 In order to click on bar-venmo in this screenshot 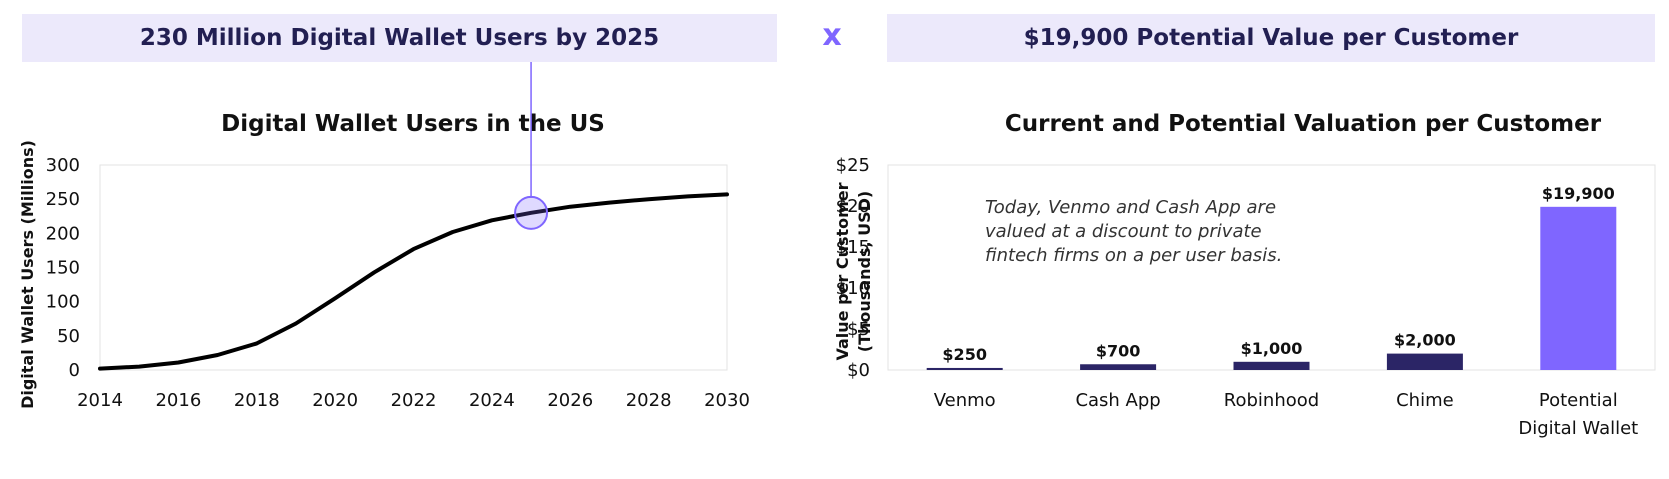, I will do `click(964, 368)`.